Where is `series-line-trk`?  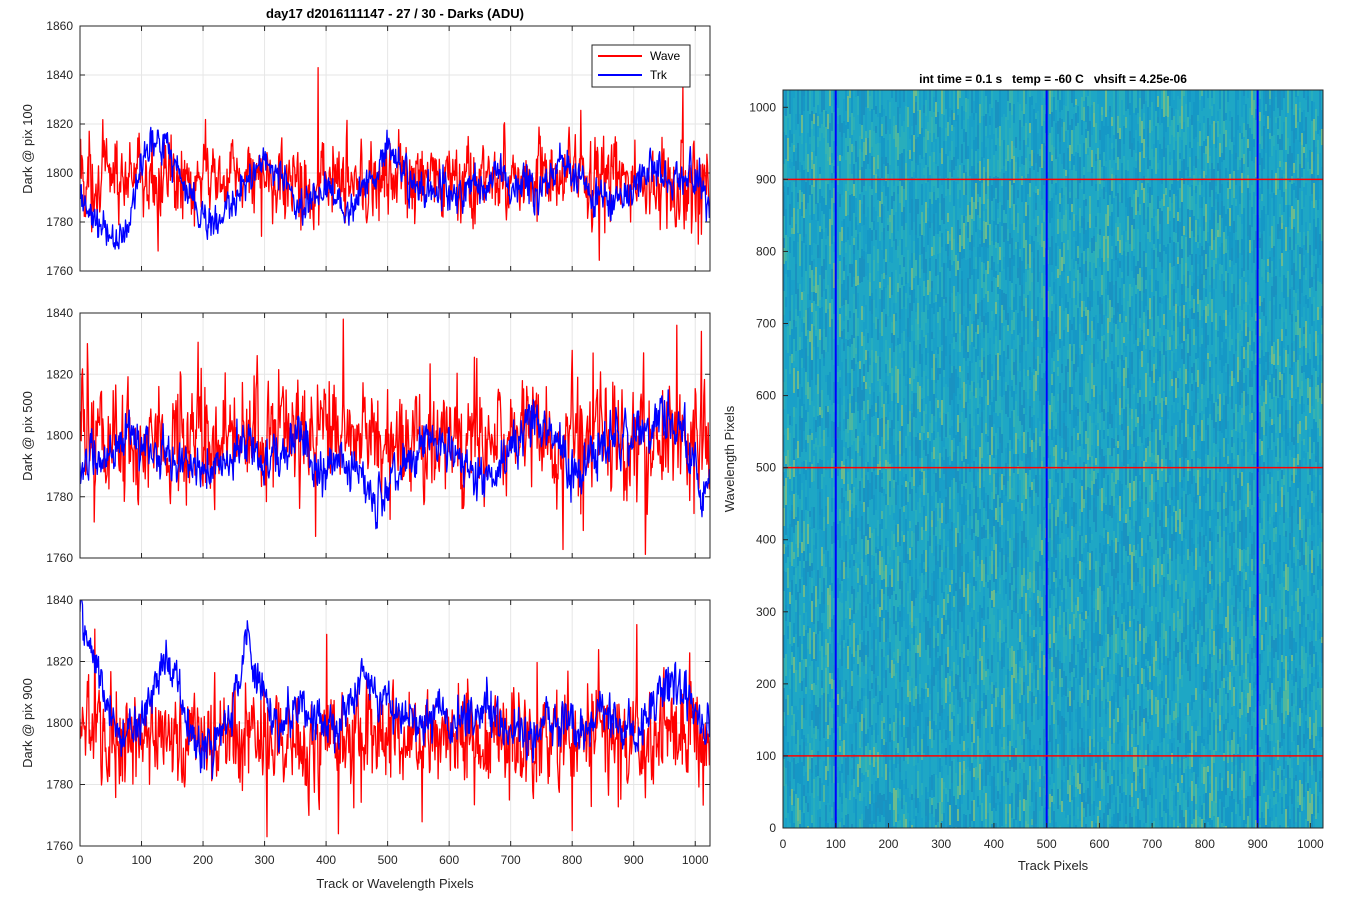 series-line-trk is located at coordinates (395, 690).